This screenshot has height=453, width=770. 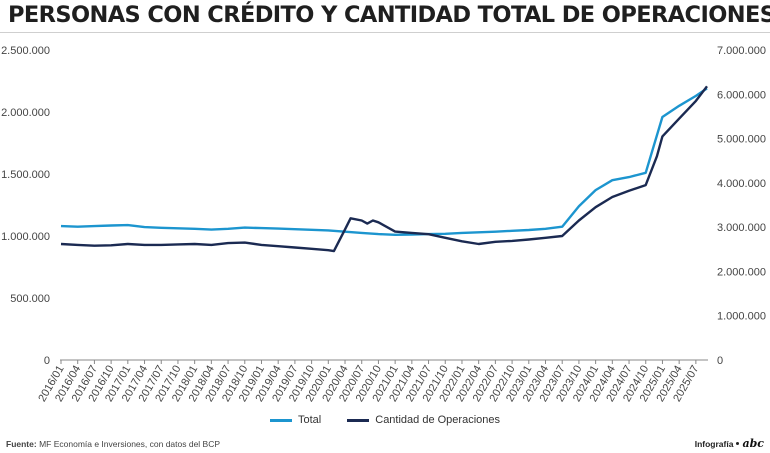 What do you see at coordinates (295, 420) in the screenshot?
I see `legend-item-total: Total` at bounding box center [295, 420].